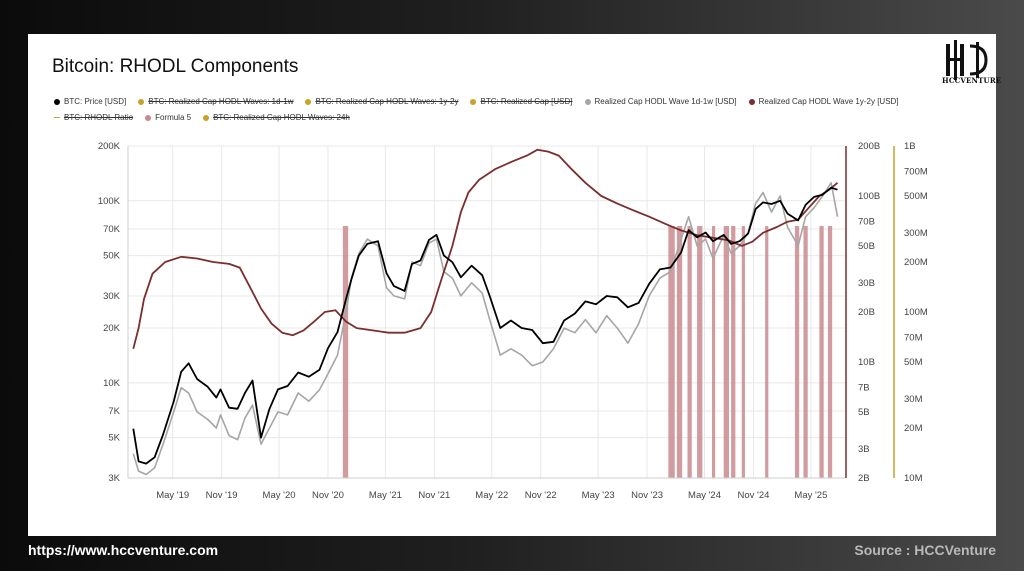  What do you see at coordinates (925, 550) in the screenshot?
I see `footer-source: Source : HCCVenture` at bounding box center [925, 550].